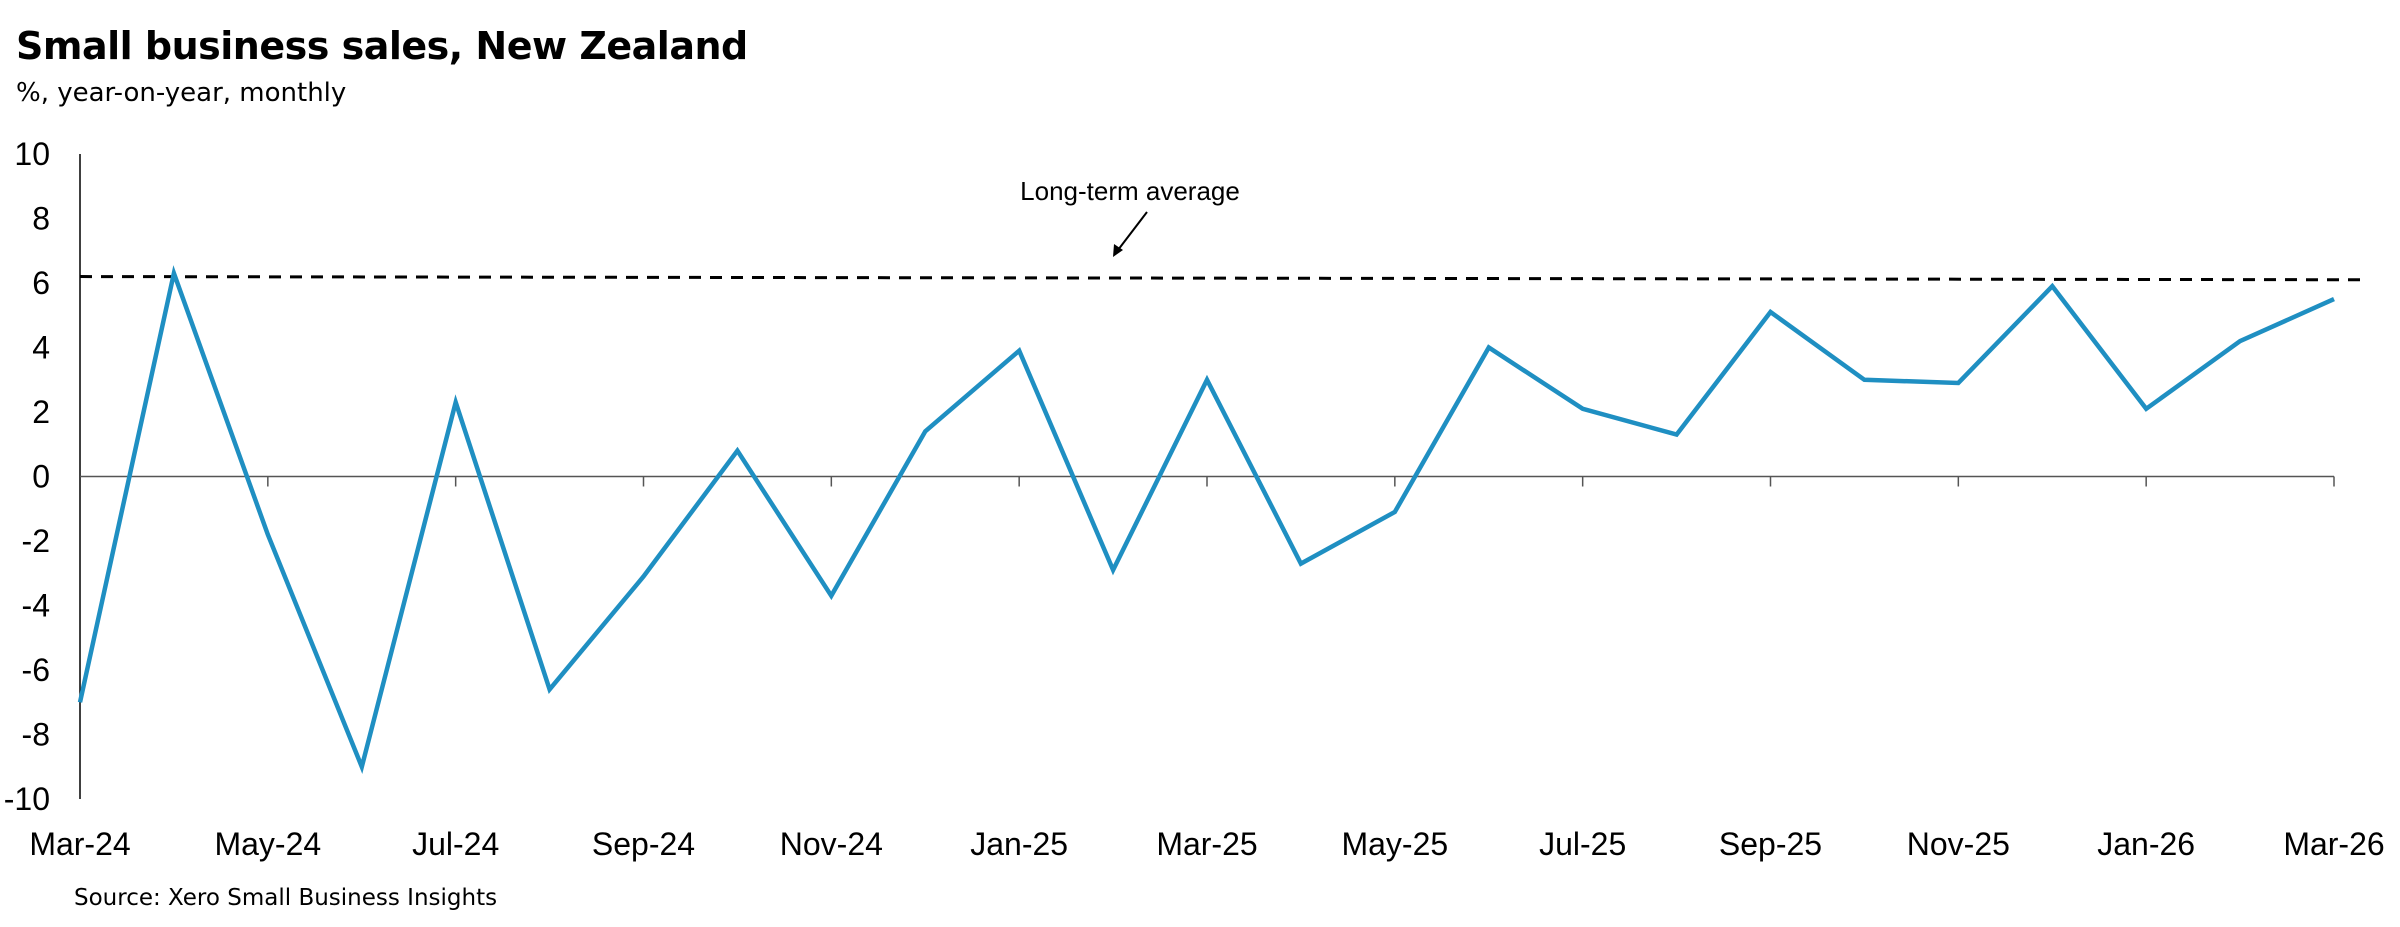 The image size is (2400, 927). What do you see at coordinates (2146, 844) in the screenshot?
I see `x-tick-label: Jan-26` at bounding box center [2146, 844].